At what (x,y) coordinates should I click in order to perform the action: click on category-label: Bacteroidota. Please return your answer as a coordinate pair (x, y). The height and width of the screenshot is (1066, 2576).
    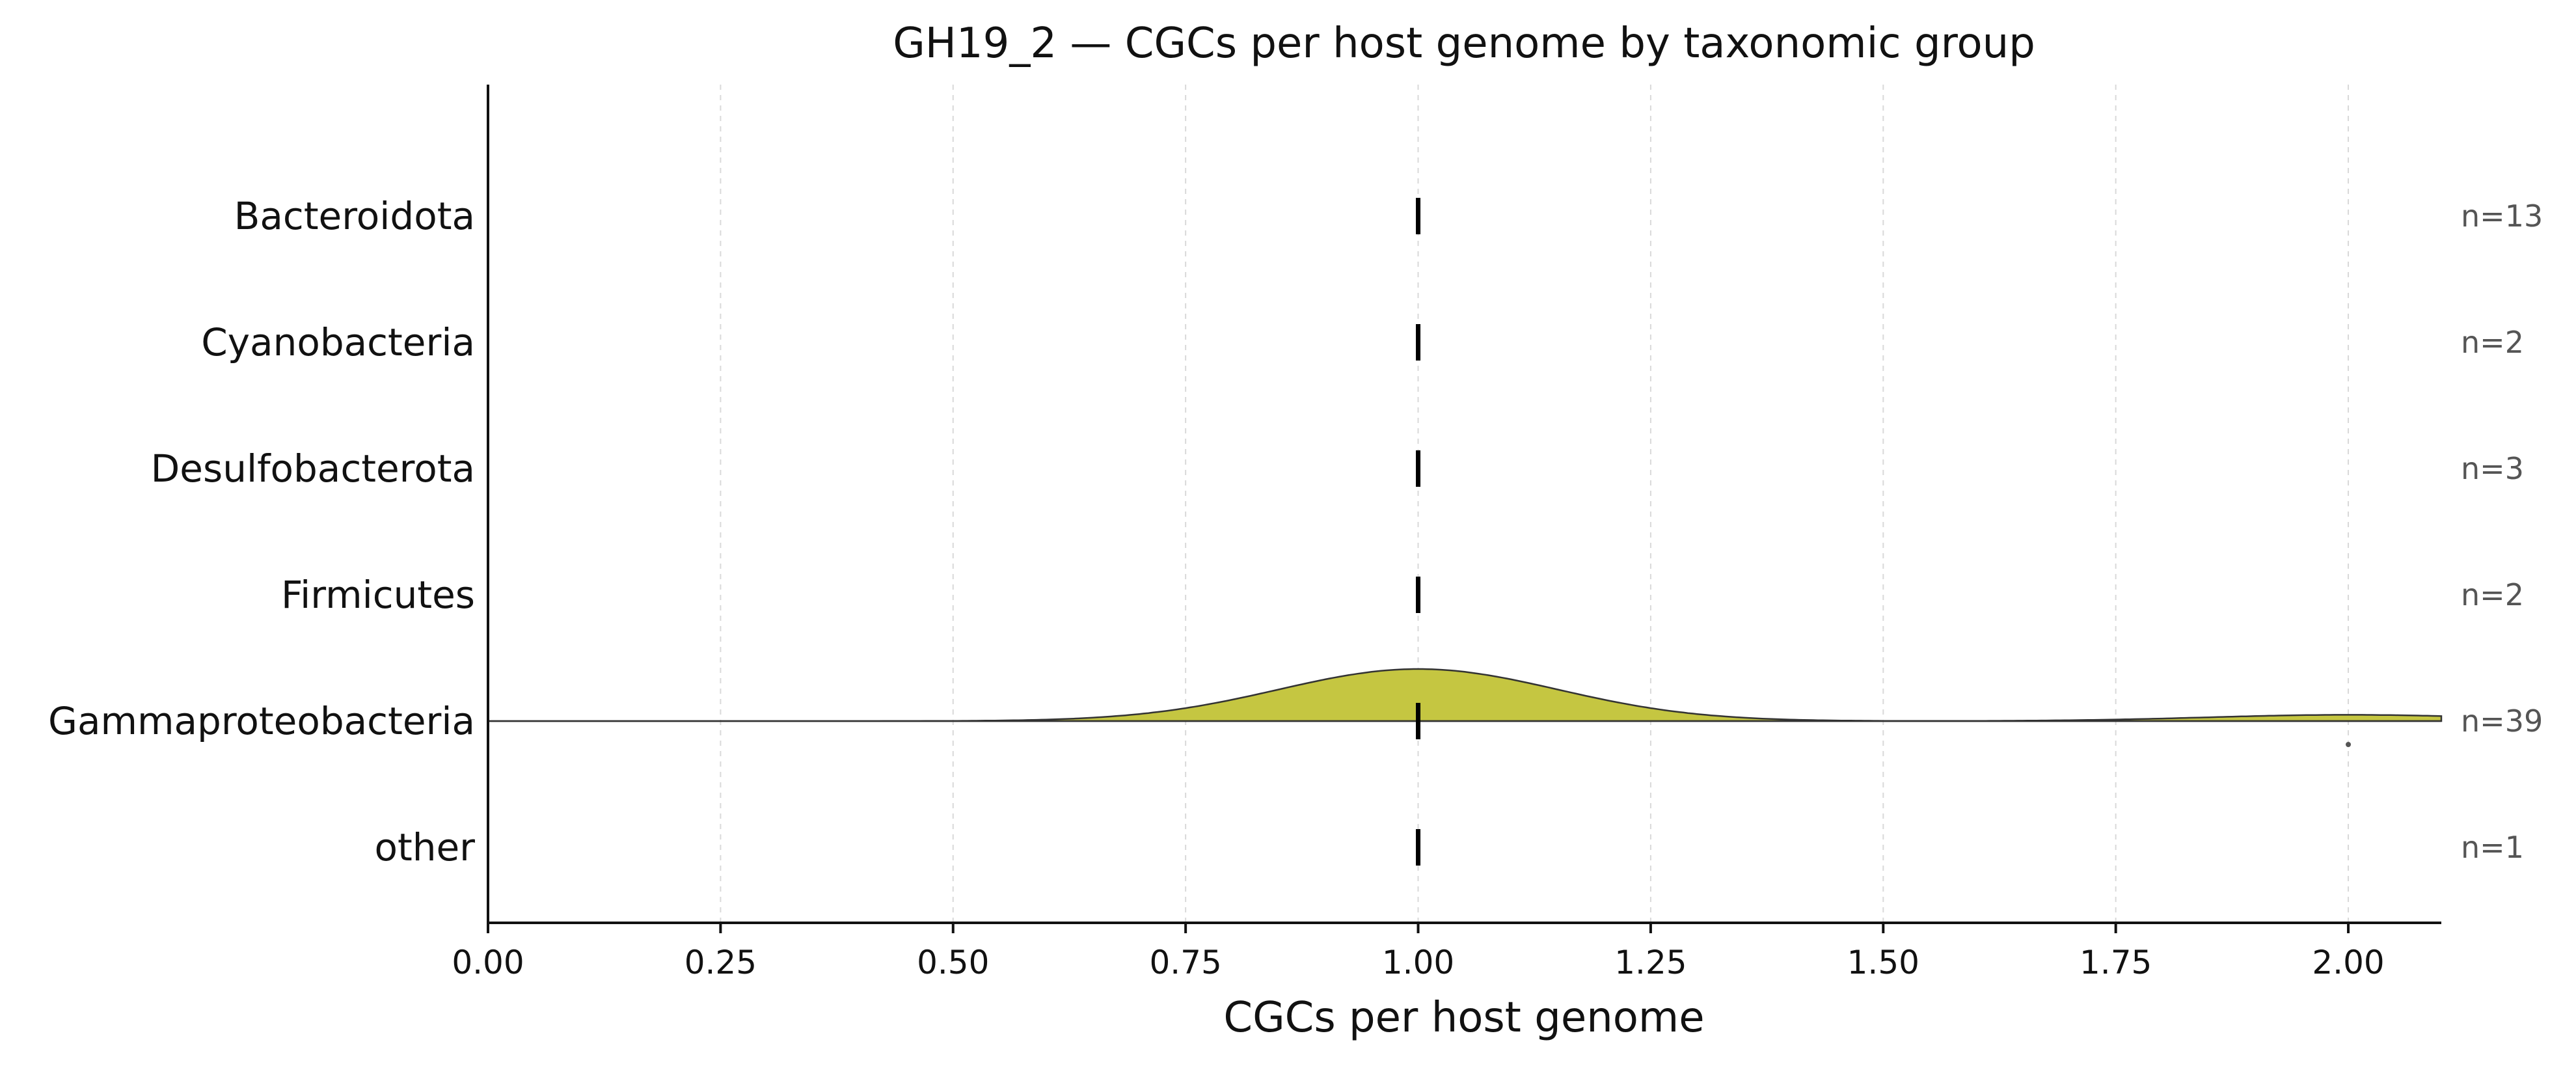
    Looking at the image, I should click on (354, 216).